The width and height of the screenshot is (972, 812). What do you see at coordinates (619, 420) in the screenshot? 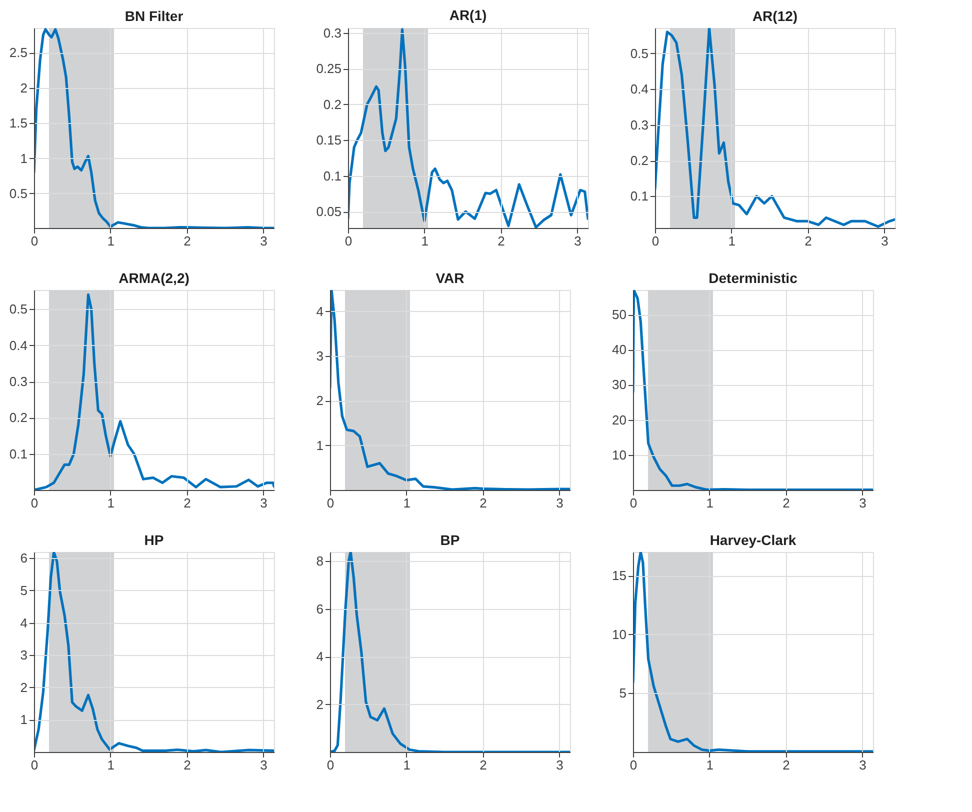
I see `y-tick-label: 20` at bounding box center [619, 420].